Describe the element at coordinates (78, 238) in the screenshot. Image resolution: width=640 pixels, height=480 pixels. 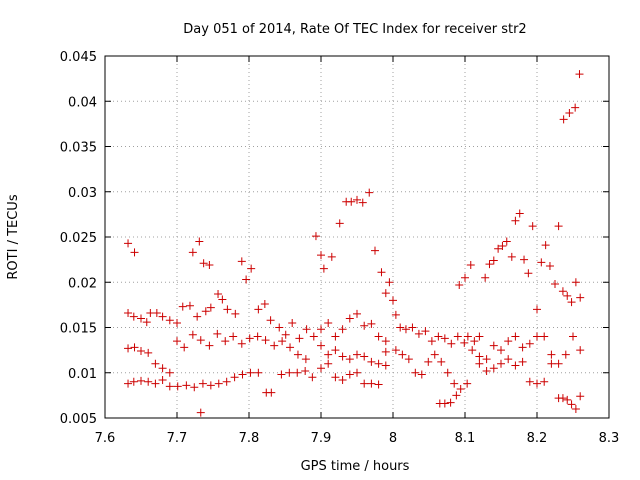
I see `y-tick-label: 0.025` at that location.